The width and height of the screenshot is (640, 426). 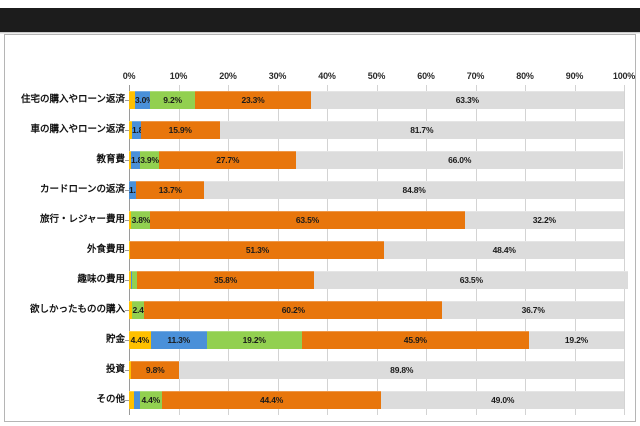 I want to click on segment-value-label: 15.9%, so click(x=180, y=130).